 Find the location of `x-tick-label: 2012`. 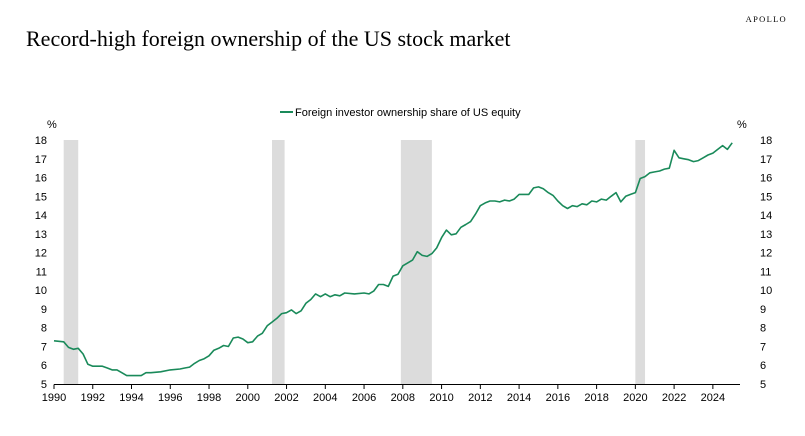

x-tick-label: 2012 is located at coordinates (480, 398).